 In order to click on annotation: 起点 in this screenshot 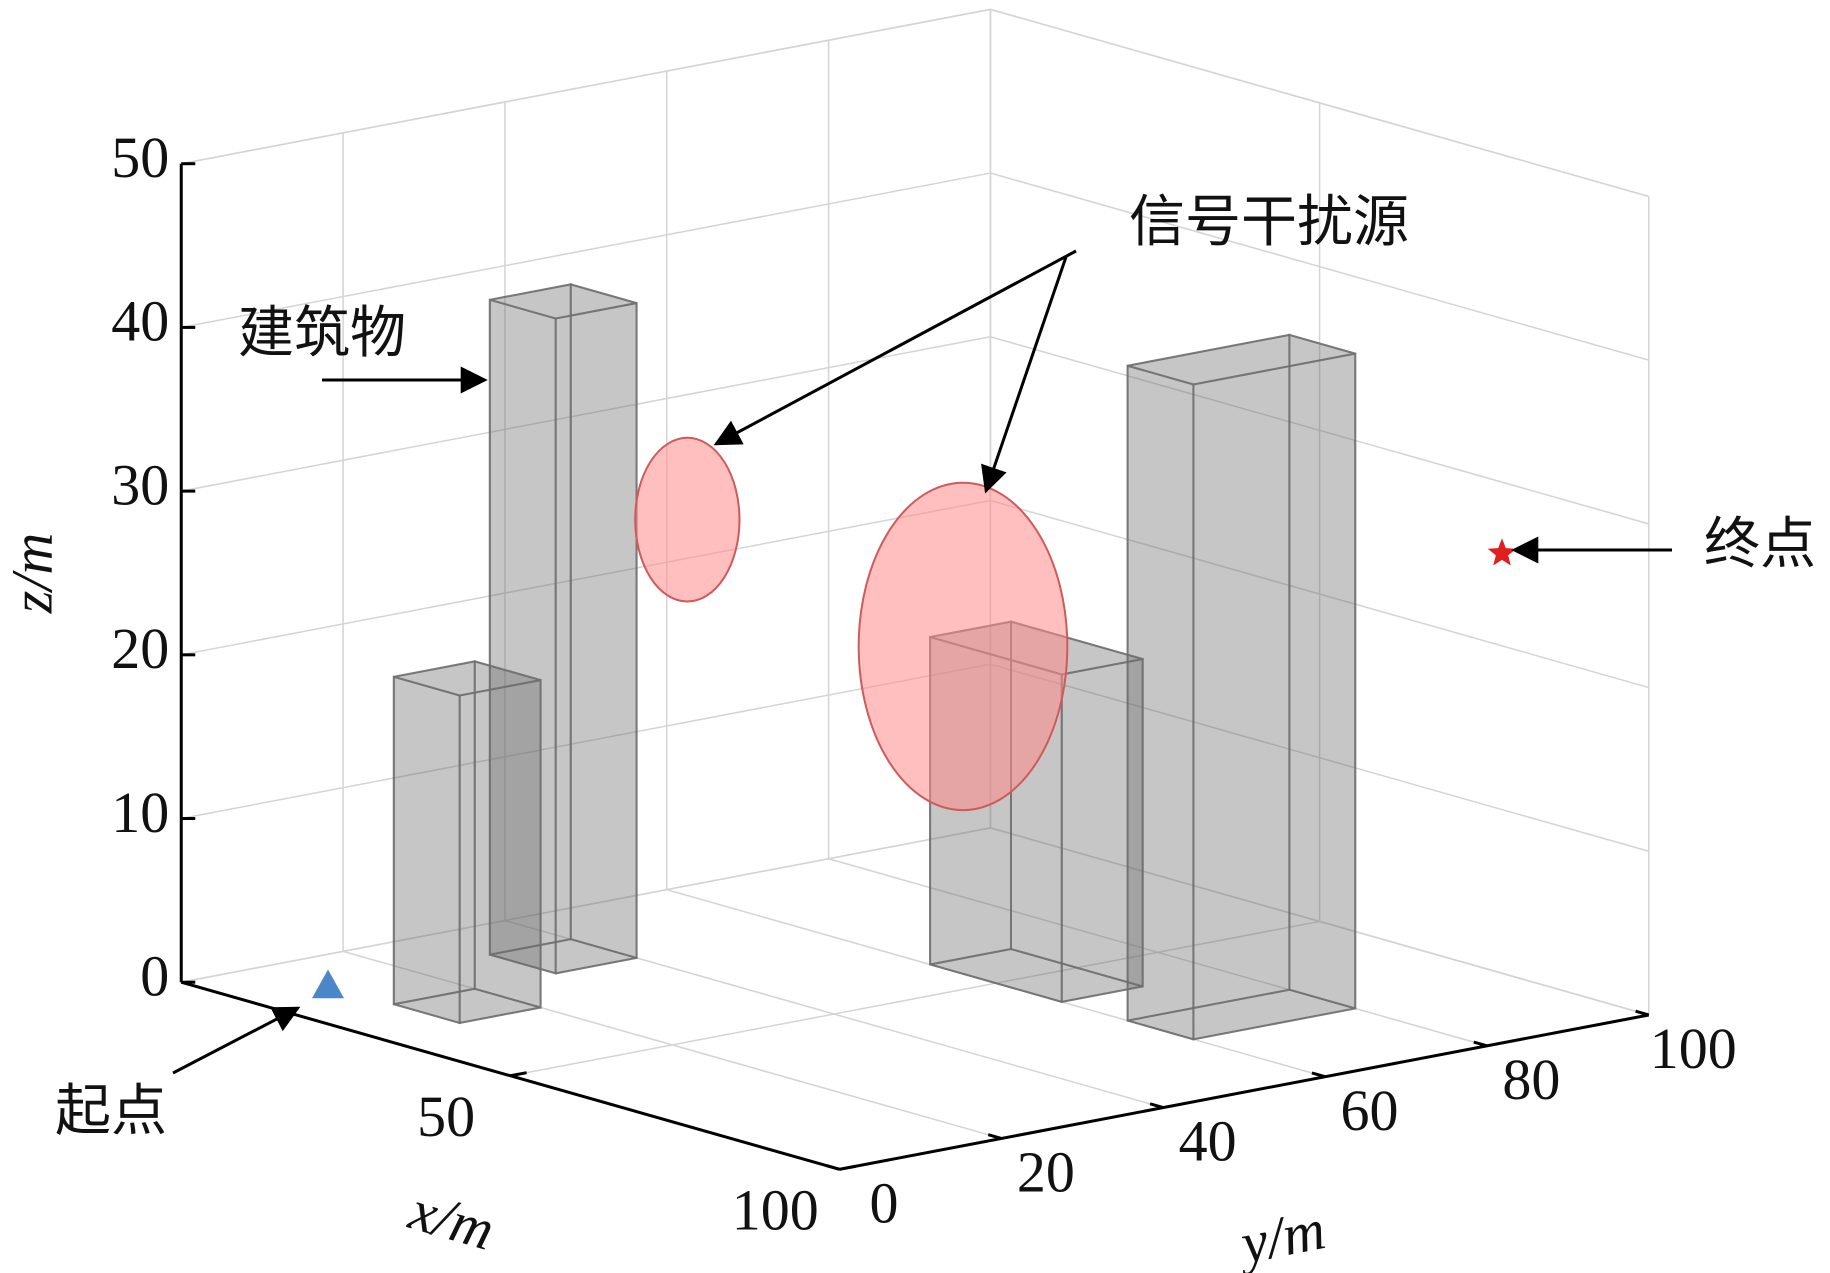, I will do `click(111, 1112)`.